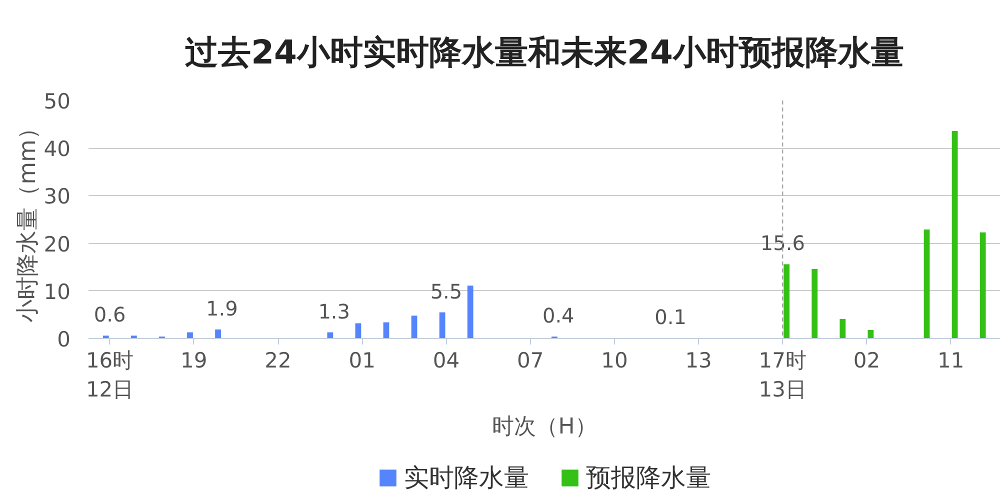 The image size is (1000, 500). What do you see at coordinates (446, 291) in the screenshot?
I see `data-label: 5.5` at bounding box center [446, 291].